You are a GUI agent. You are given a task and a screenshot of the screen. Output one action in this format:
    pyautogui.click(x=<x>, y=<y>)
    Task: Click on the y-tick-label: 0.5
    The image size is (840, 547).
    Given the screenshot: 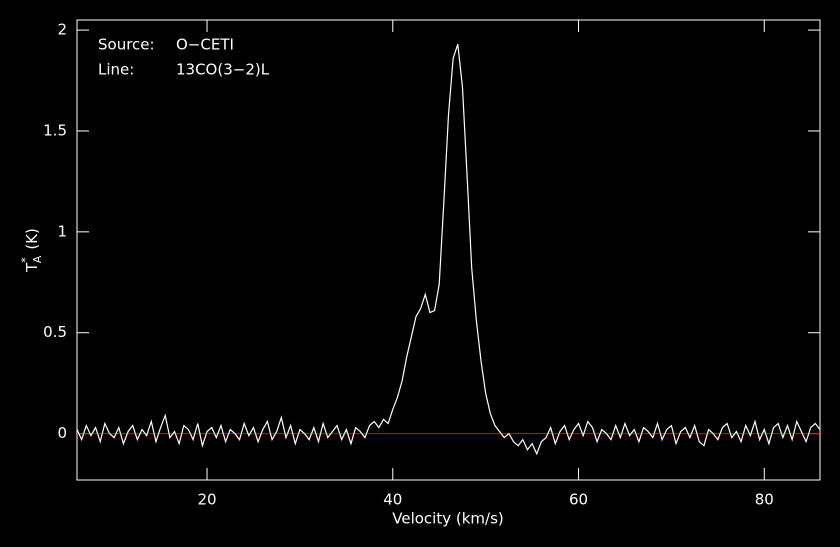 What is the action you would take?
    pyautogui.click(x=55, y=332)
    